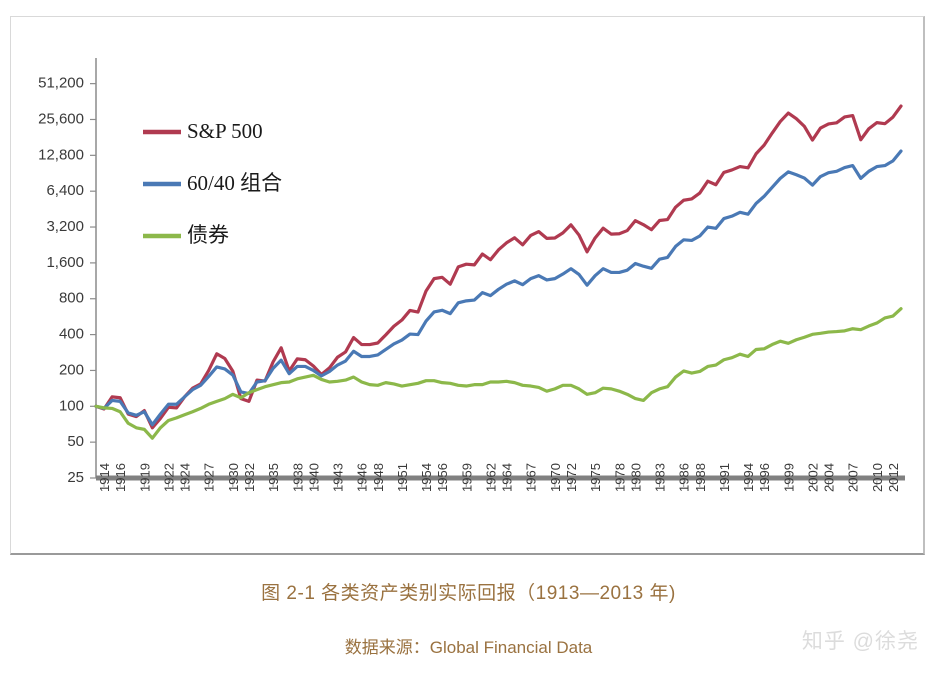 The height and width of the screenshot is (680, 937). What do you see at coordinates (338, 477) in the screenshot?
I see `x-axis-tick-label: 1943` at bounding box center [338, 477].